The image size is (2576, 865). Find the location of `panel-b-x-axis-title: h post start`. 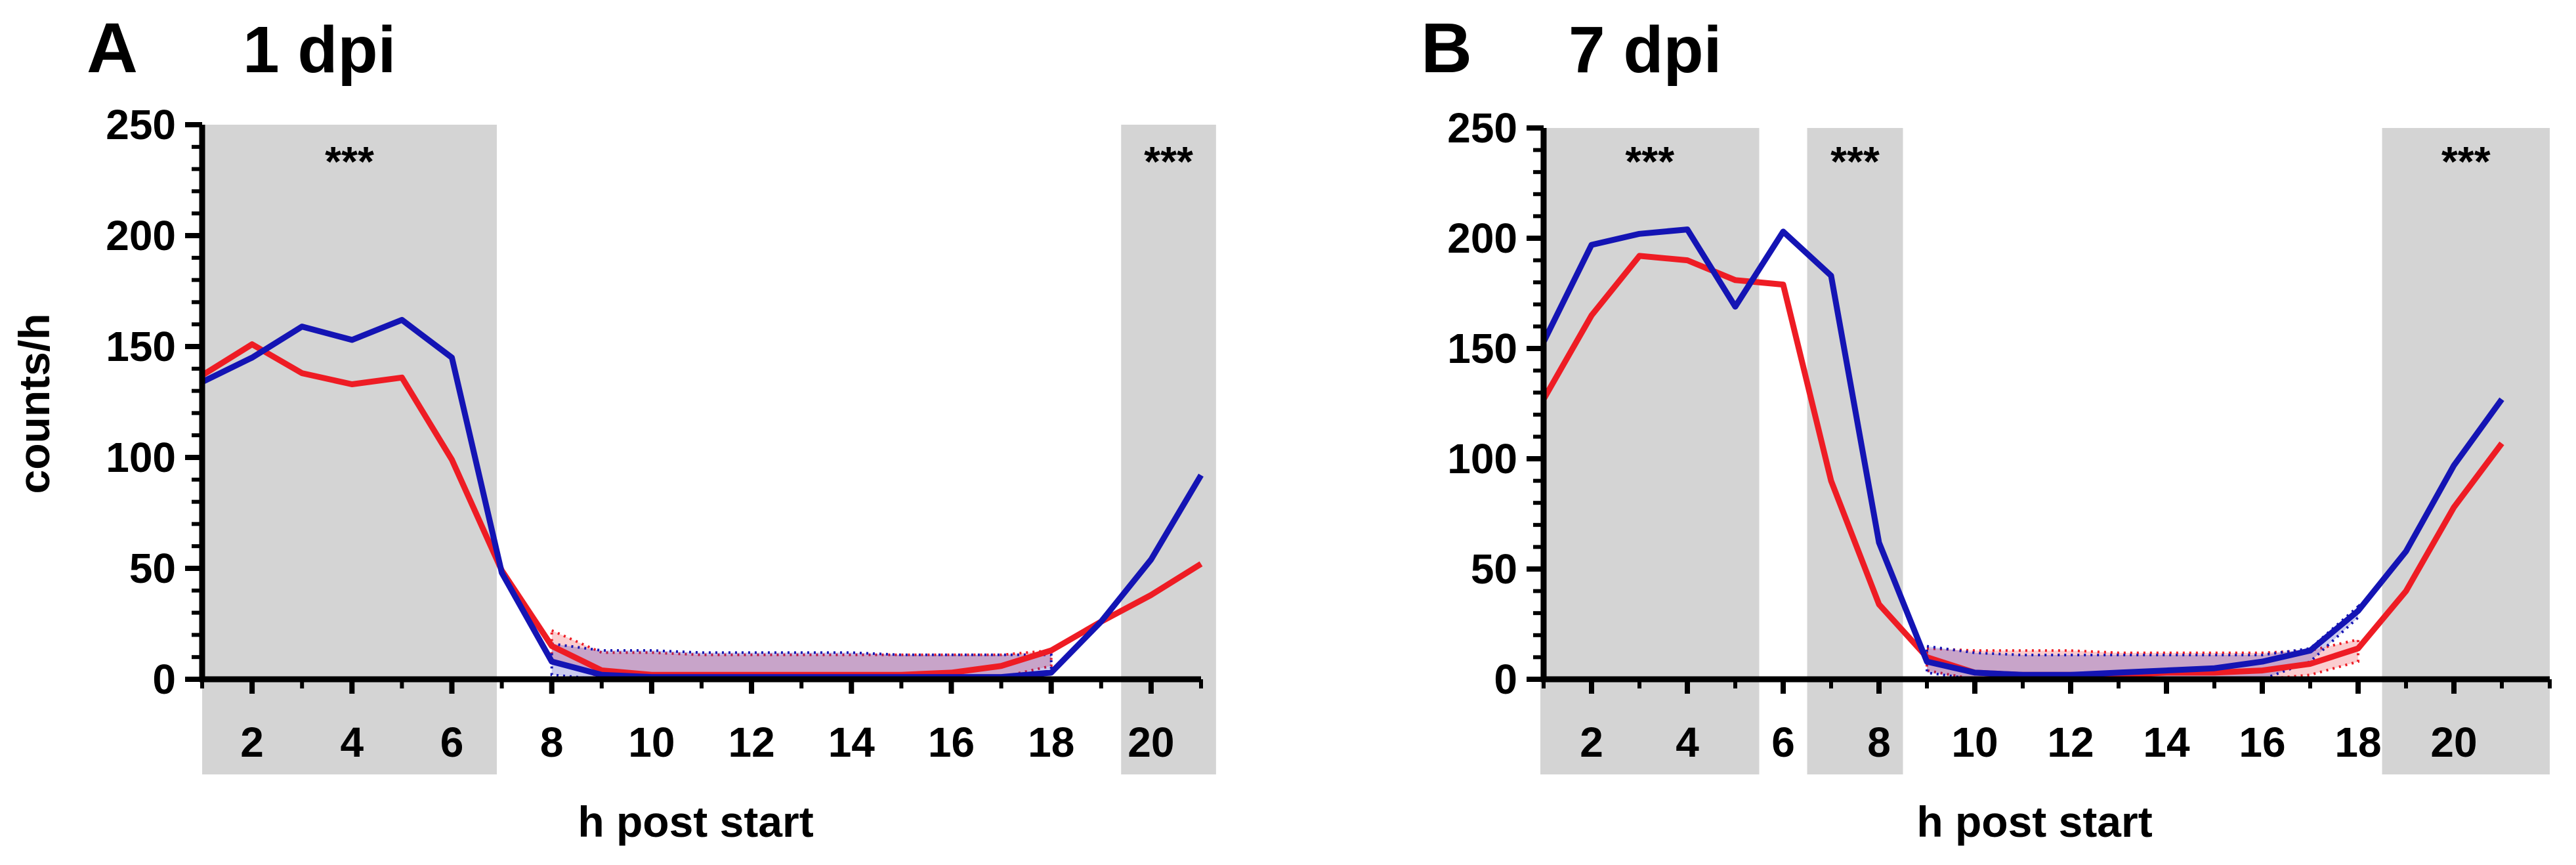

panel-b-x-axis-title: h post start is located at coordinates (2034, 822).